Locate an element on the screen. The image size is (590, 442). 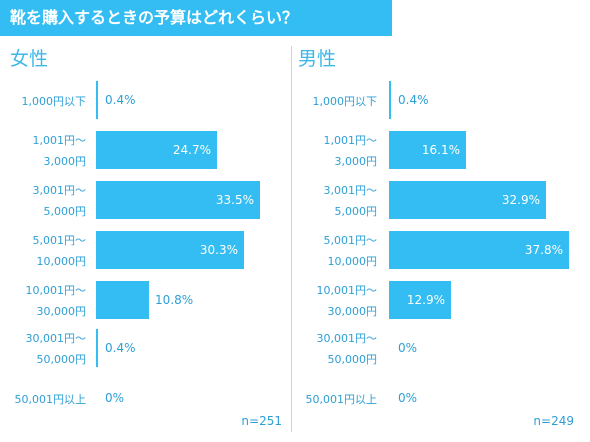
value-label: 33.5% is located at coordinates (234, 200).